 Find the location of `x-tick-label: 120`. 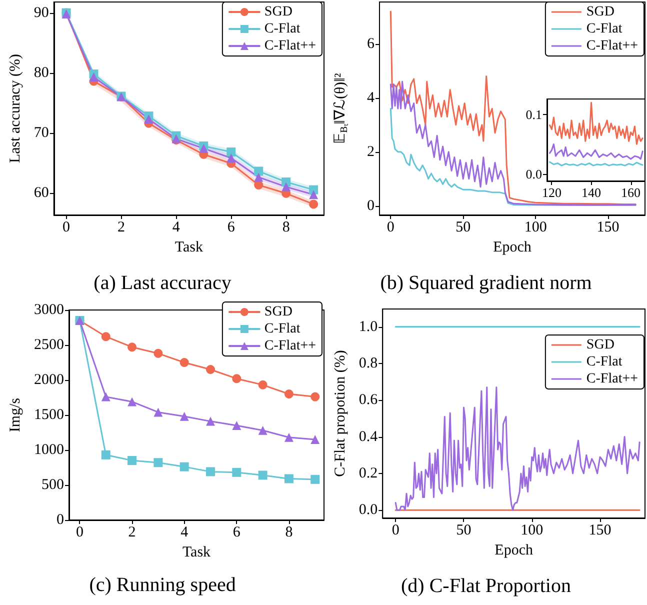

x-tick-label: 120 is located at coordinates (552, 192).